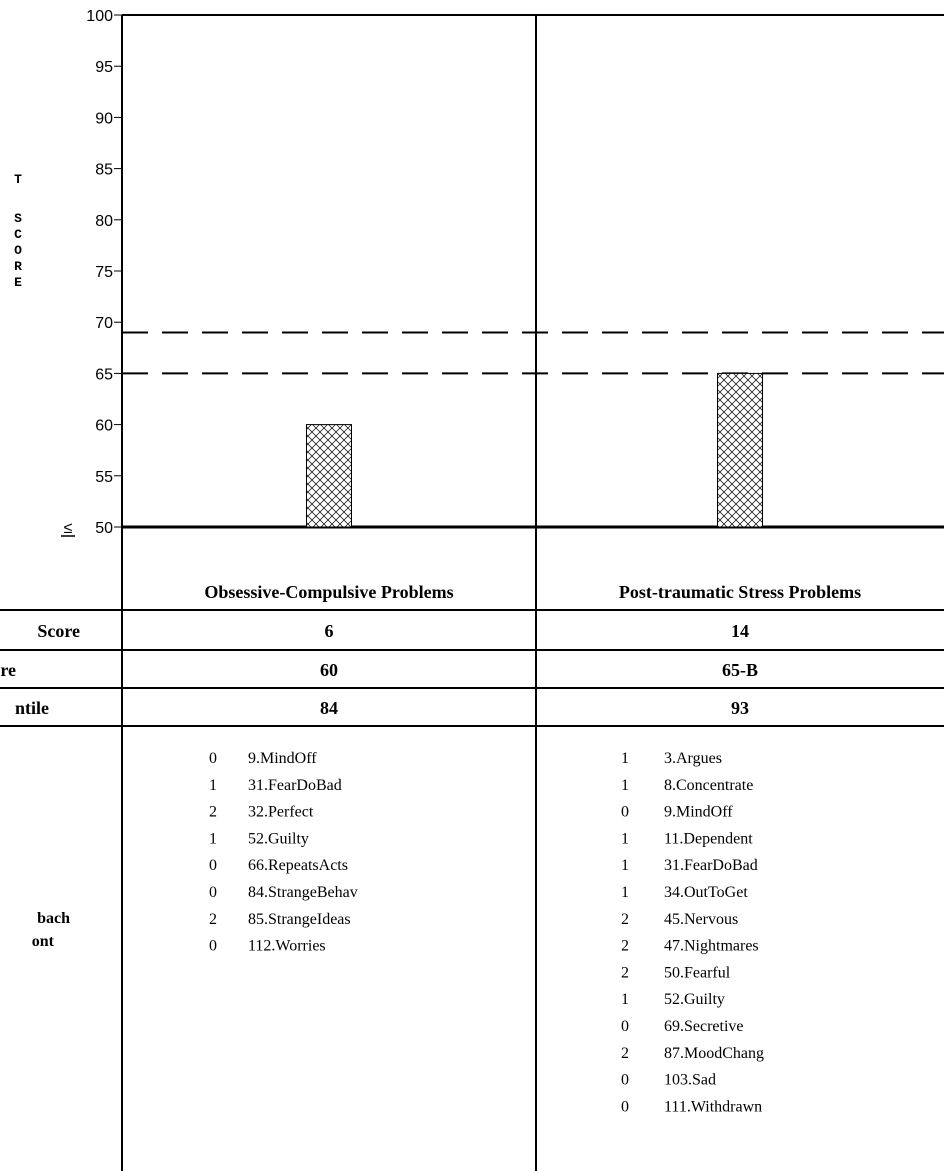 The image size is (944, 1171). I want to click on item-score-c1-2: 0, so click(625, 812).